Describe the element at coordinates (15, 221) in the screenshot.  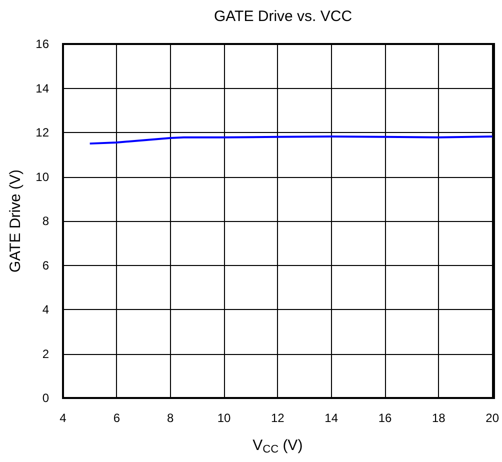
I see `y-axis-title: GATE Drive (V)` at that location.